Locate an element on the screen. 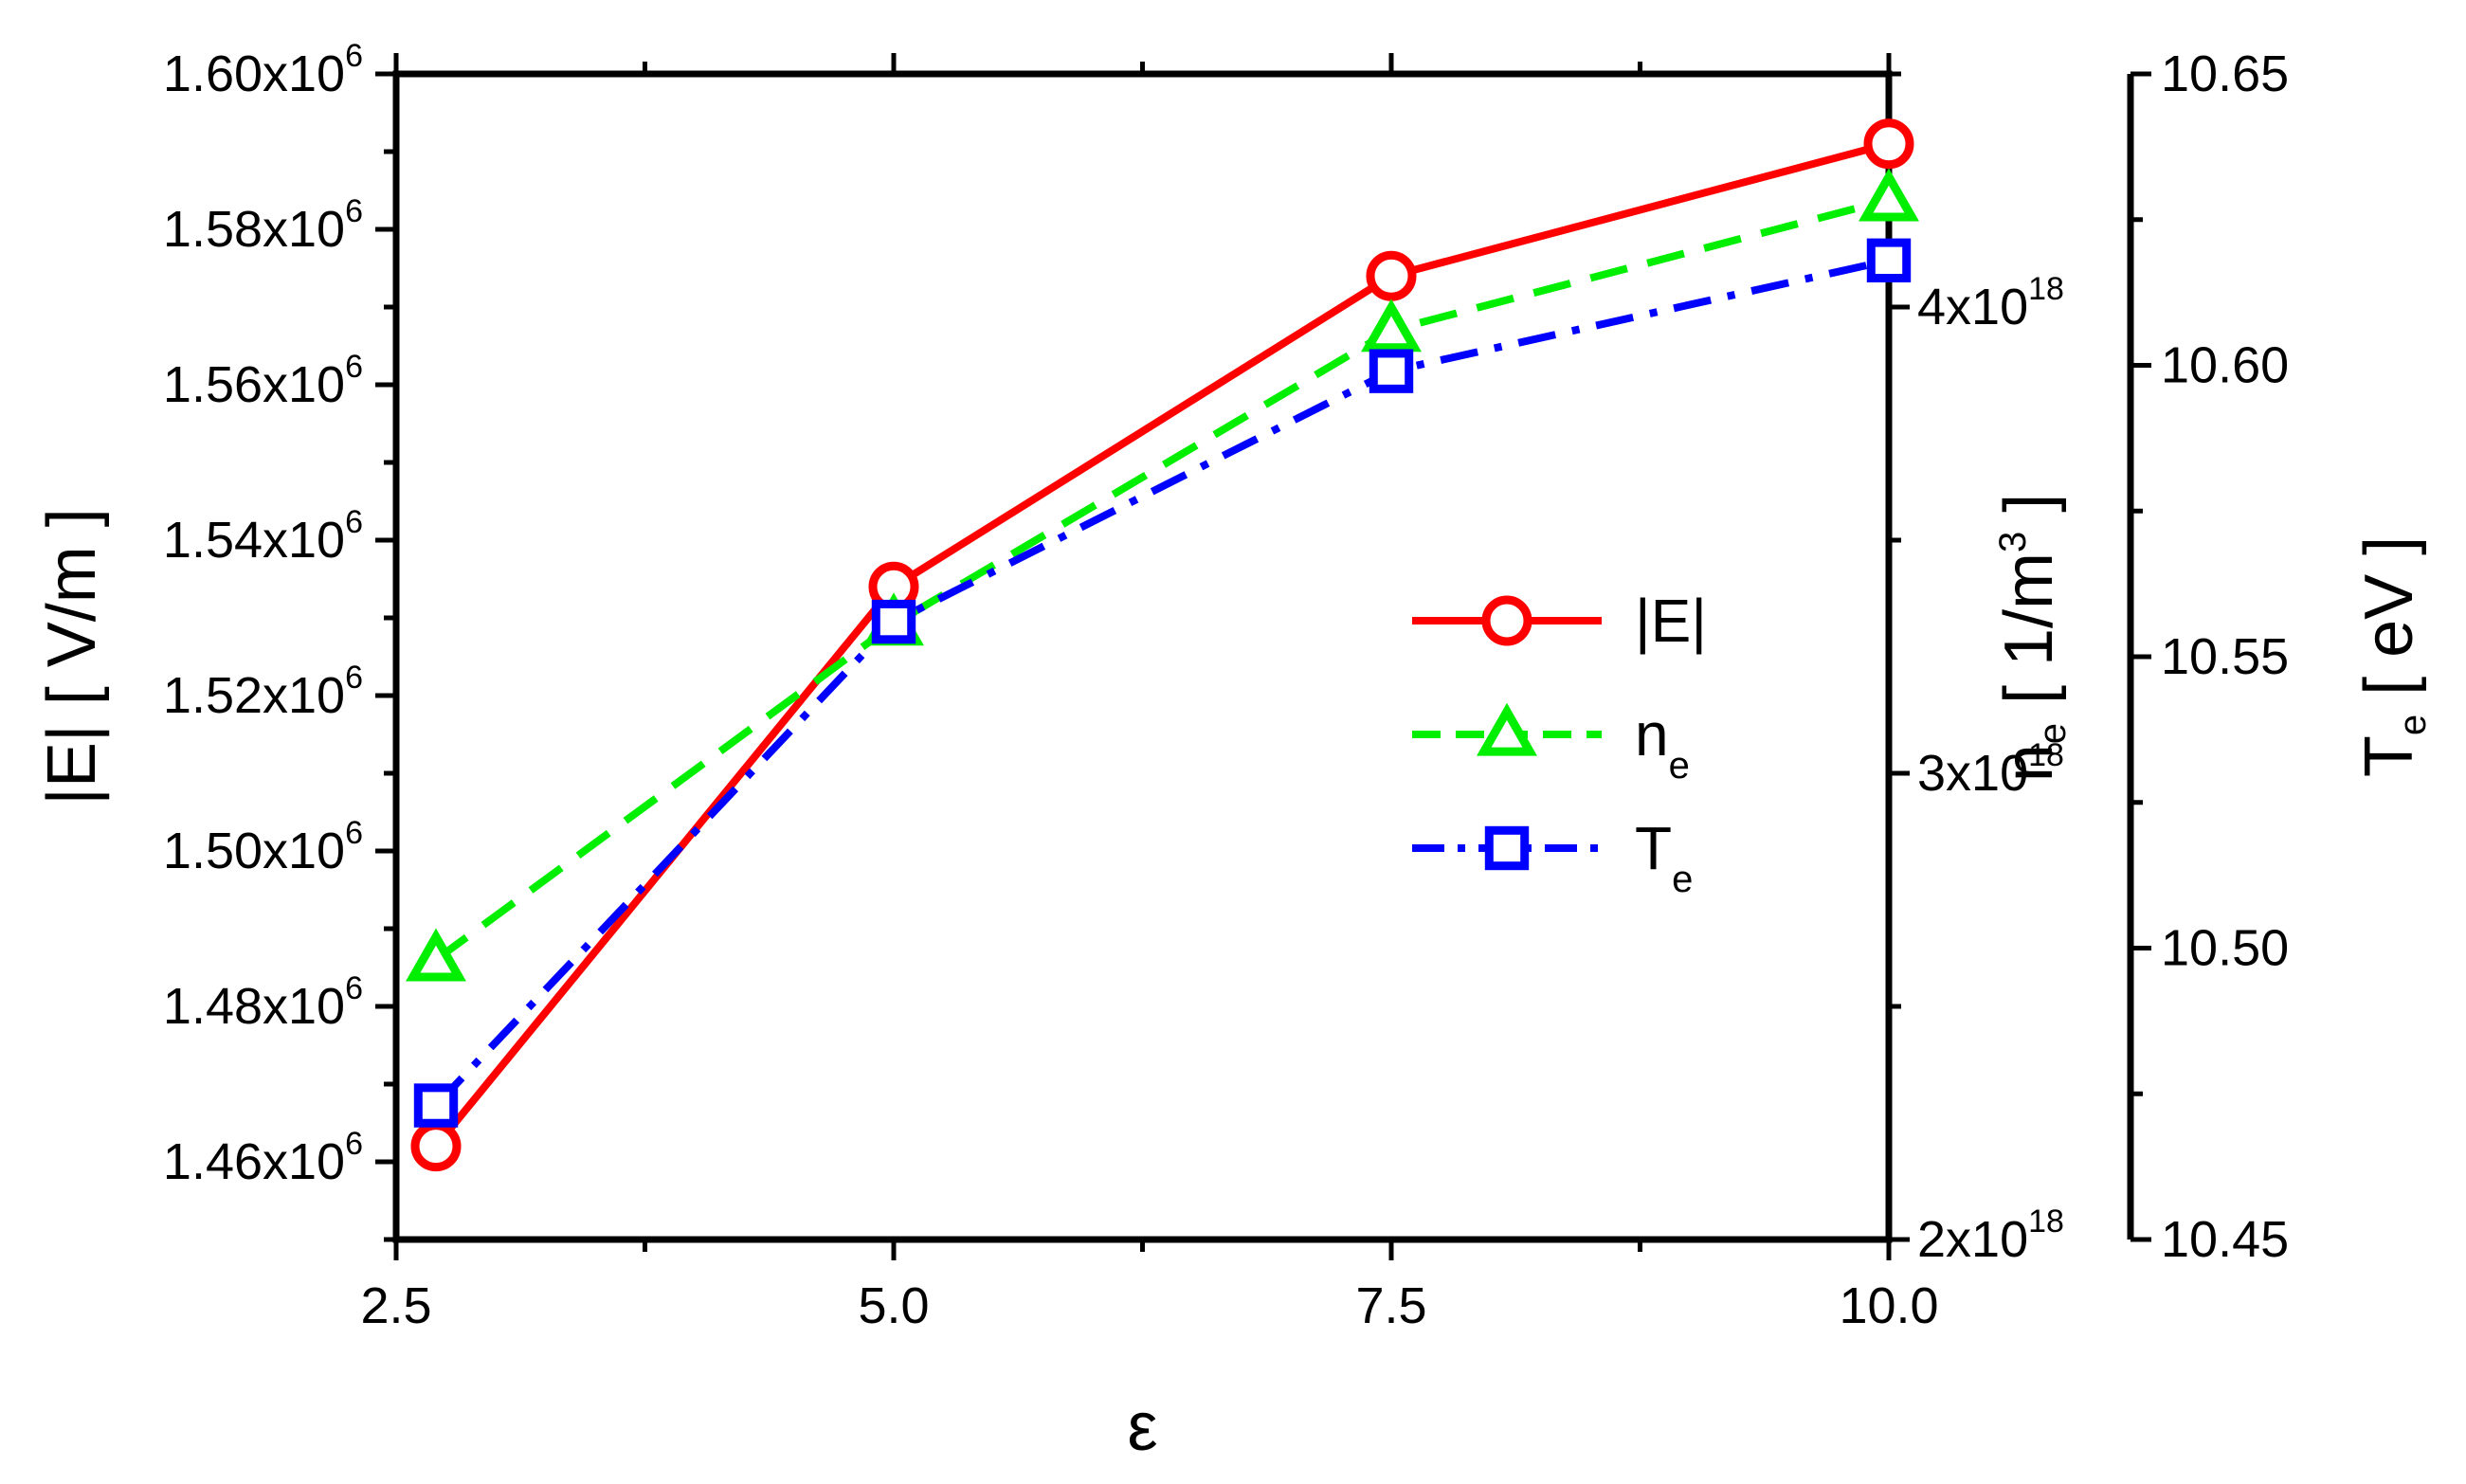 The height and width of the screenshot is (1484, 2466). left-y-tick-label: 1.46x10⁶ is located at coordinates (263, 1158).